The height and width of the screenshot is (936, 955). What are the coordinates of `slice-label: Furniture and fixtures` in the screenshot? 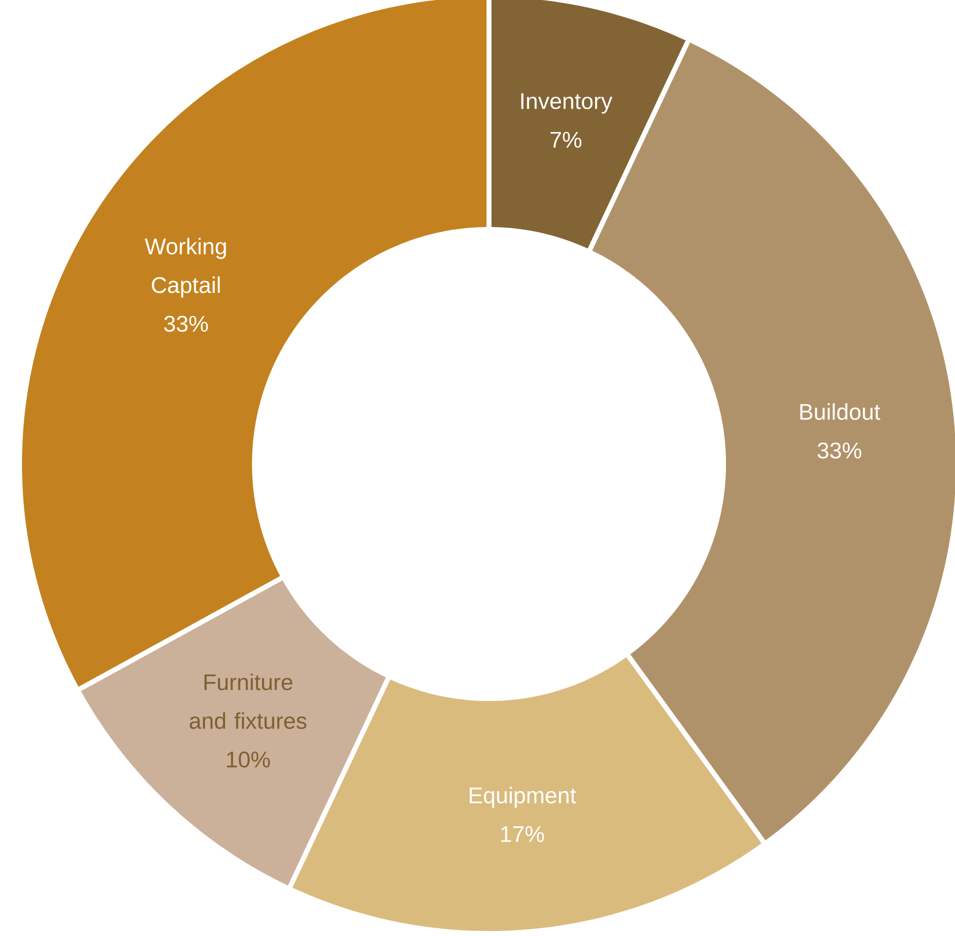 It's located at (248, 701).